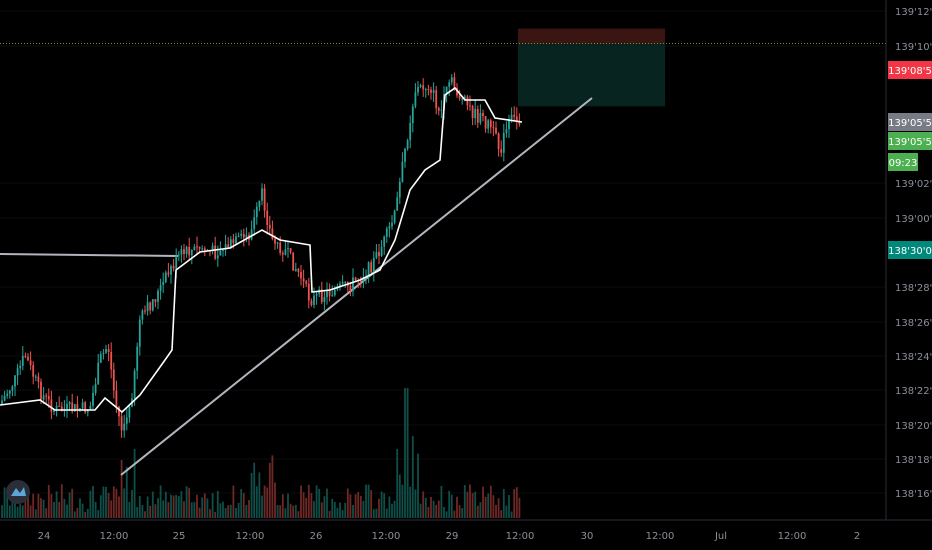 This screenshot has width=932, height=550. I want to click on horizontal-level-line, so click(89, 255).